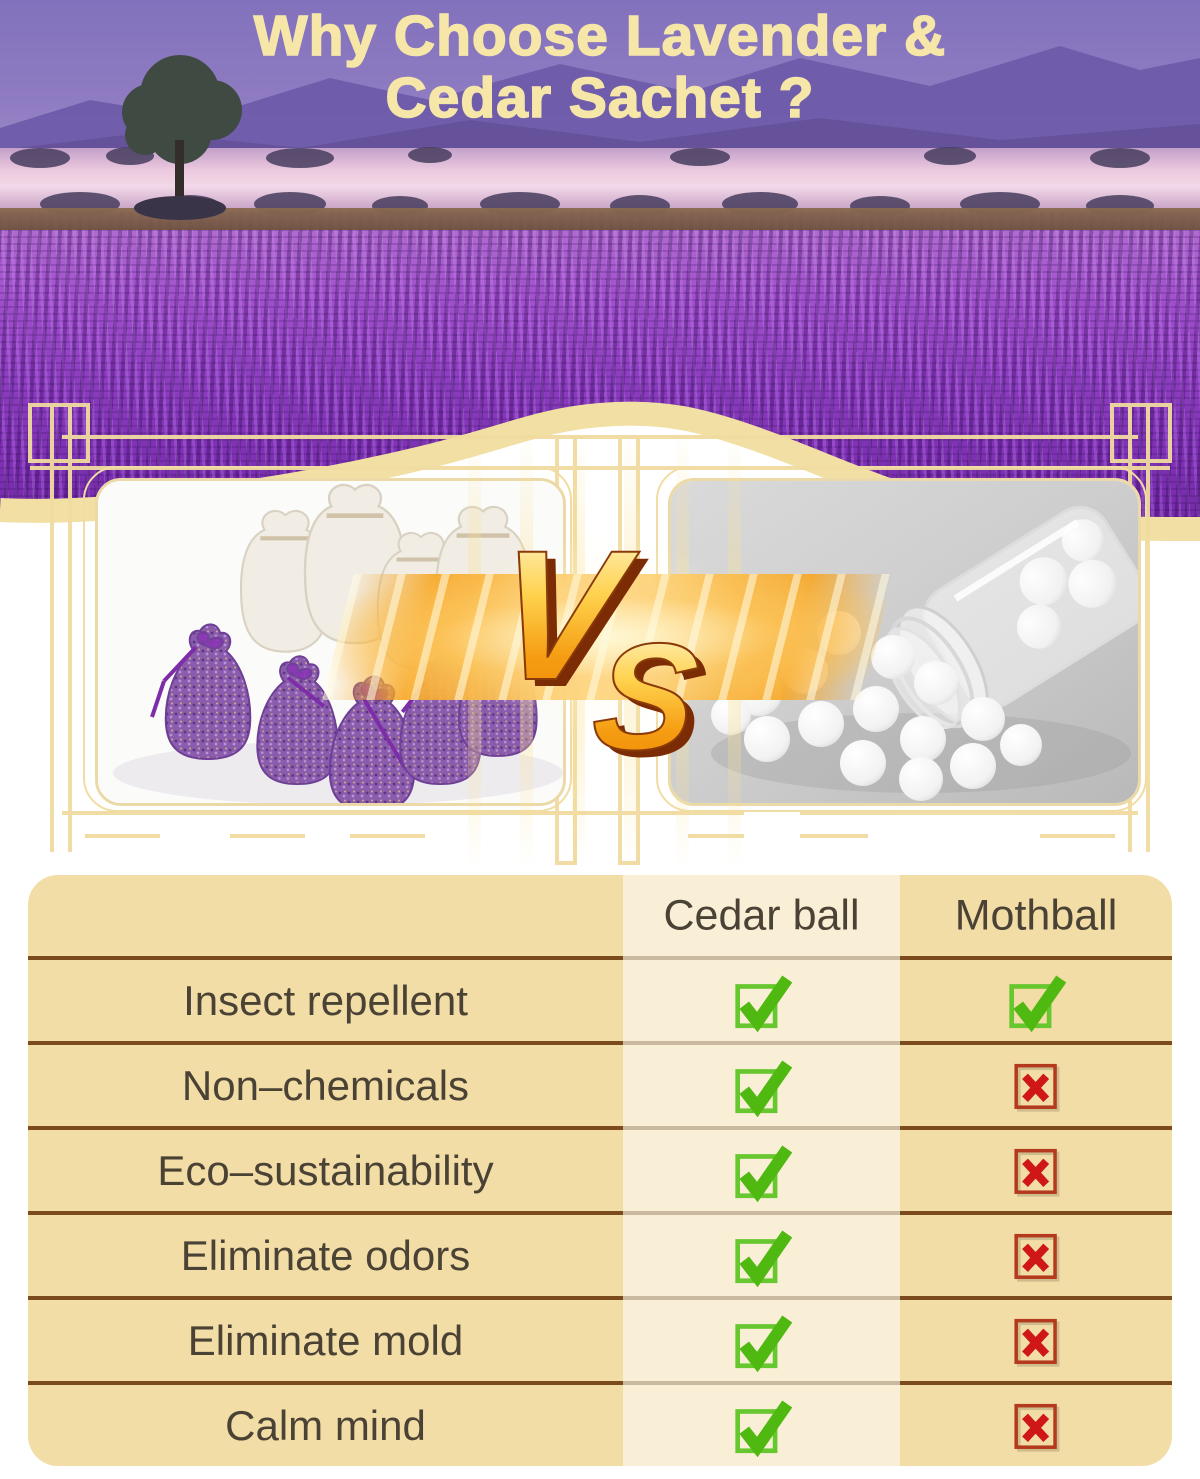 The width and height of the screenshot is (1200, 1479). What do you see at coordinates (600, 1085) in the screenshot?
I see `table-row: Non–chemicals` at bounding box center [600, 1085].